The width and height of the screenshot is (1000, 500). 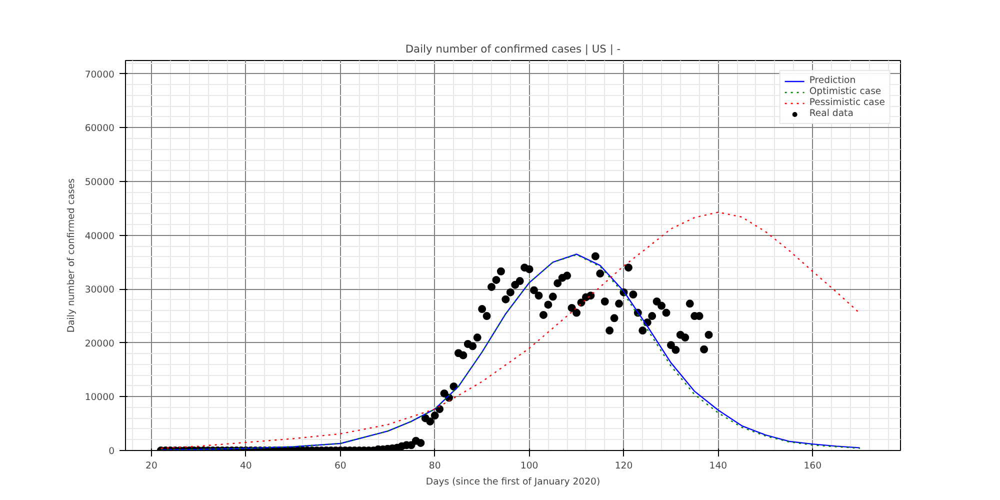 What do you see at coordinates (99, 344) in the screenshot?
I see `y-tick-label: 20000` at bounding box center [99, 344].